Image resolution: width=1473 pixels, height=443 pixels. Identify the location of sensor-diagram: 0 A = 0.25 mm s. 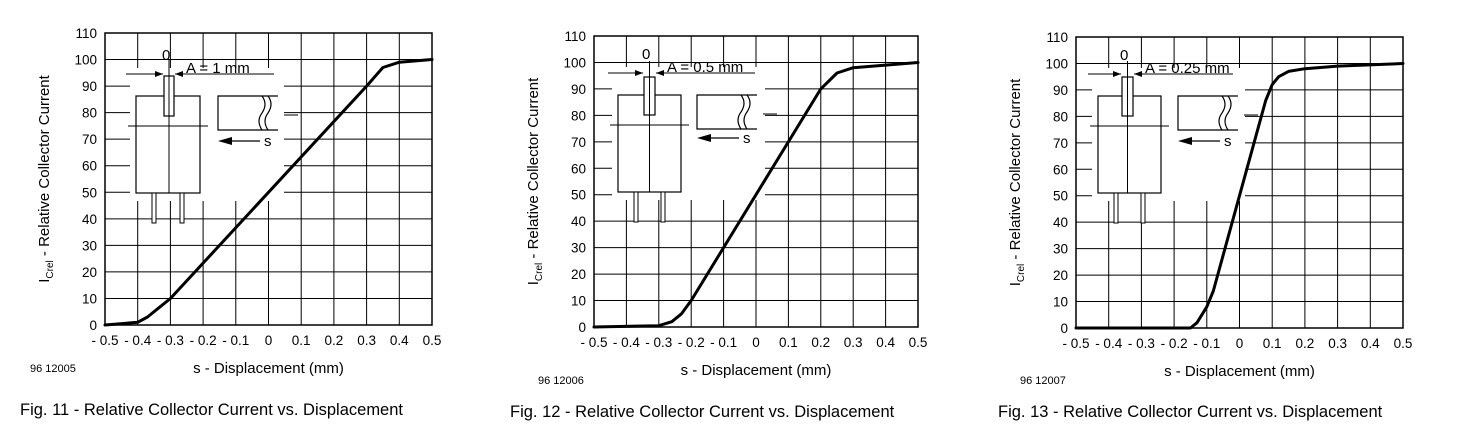
(1173, 135).